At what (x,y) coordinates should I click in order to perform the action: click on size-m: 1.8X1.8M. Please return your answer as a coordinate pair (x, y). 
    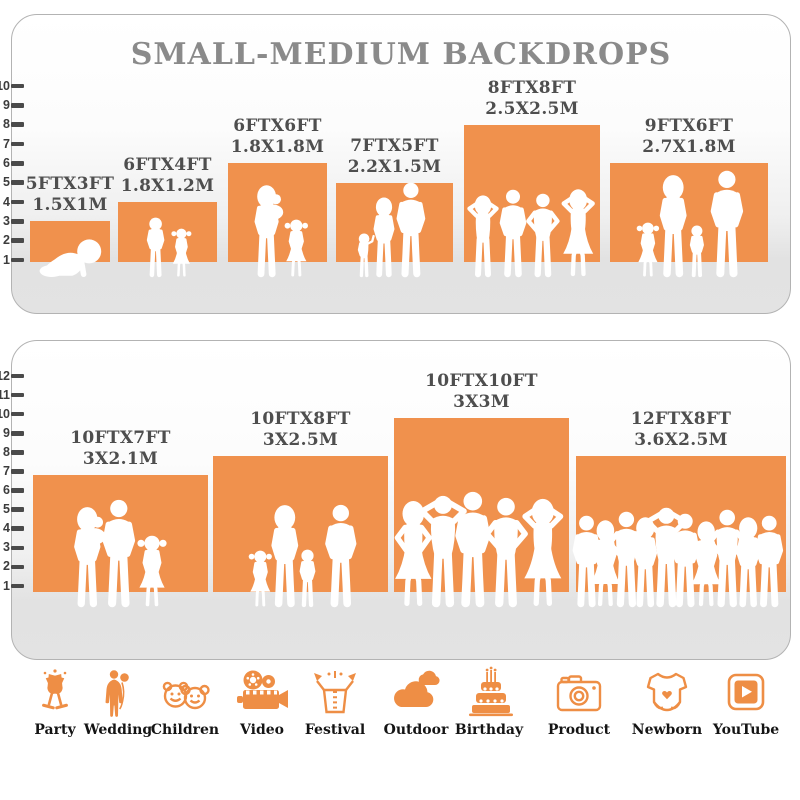
    Looking at the image, I should click on (277, 147).